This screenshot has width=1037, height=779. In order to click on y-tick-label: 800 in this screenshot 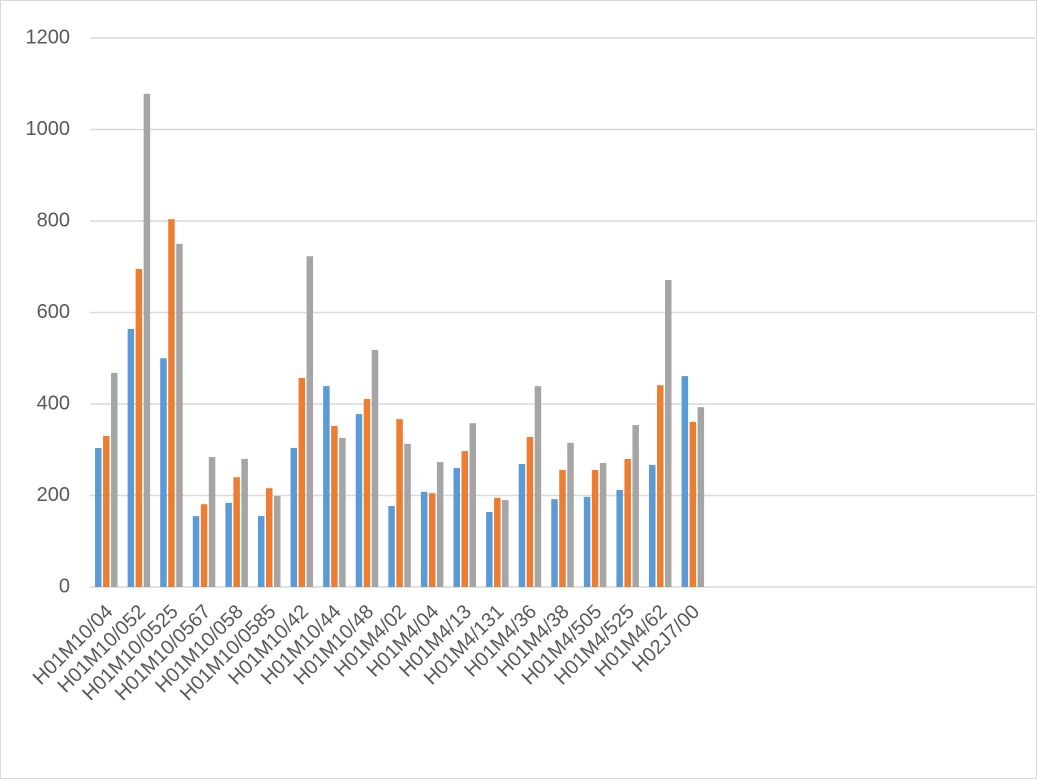, I will do `click(53, 220)`.